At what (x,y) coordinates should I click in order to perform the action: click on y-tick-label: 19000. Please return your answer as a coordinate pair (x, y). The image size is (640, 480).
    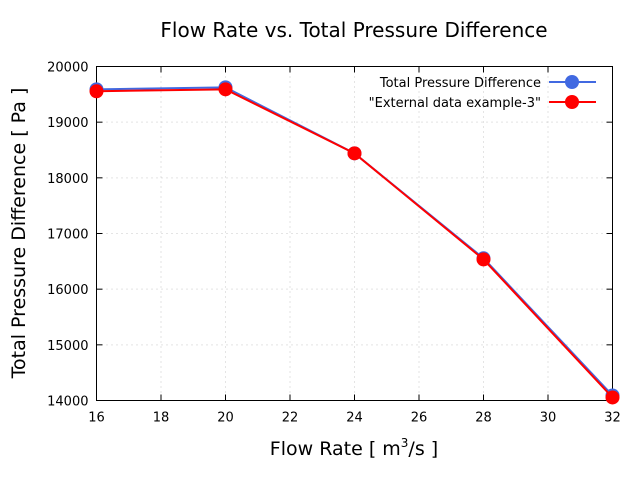
    Looking at the image, I should click on (67, 123).